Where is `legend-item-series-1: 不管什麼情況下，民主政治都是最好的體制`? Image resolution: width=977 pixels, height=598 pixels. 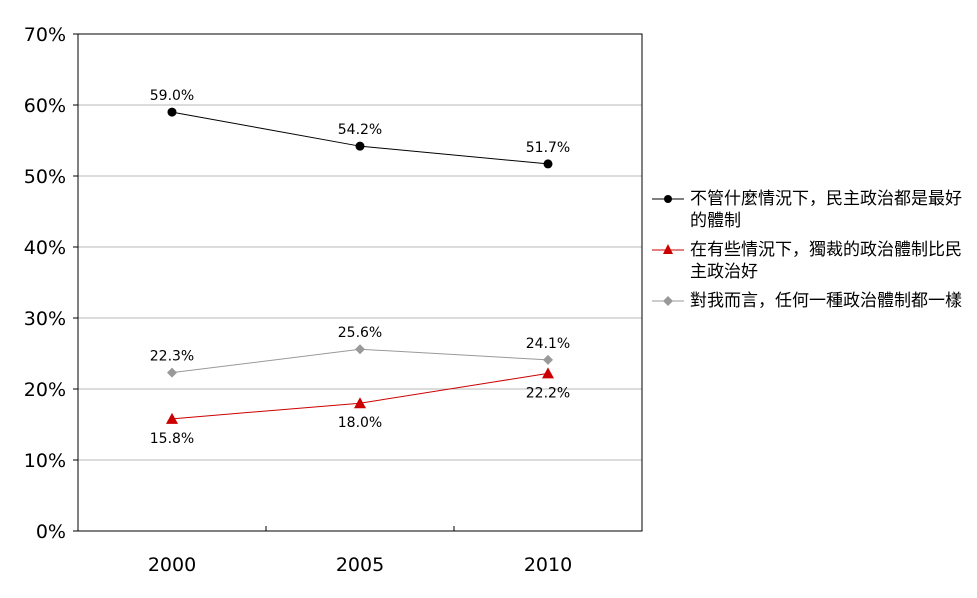
legend-item-series-1: 不管什麼情況下，民主政治都是最好的體制 is located at coordinates (810, 210).